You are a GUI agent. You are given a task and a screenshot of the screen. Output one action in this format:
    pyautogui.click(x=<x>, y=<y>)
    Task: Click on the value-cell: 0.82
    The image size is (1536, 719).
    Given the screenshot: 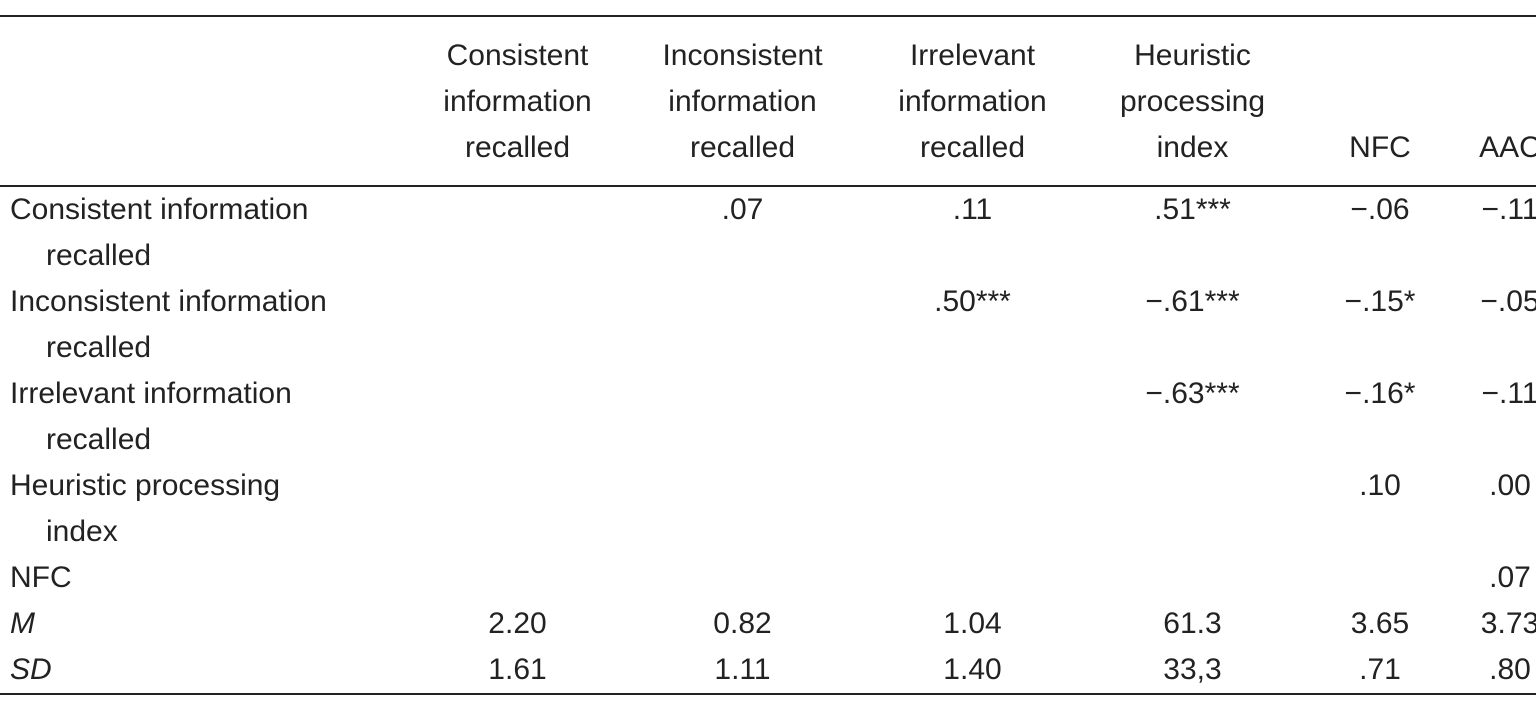 What is the action you would take?
    pyautogui.click(x=742, y=623)
    